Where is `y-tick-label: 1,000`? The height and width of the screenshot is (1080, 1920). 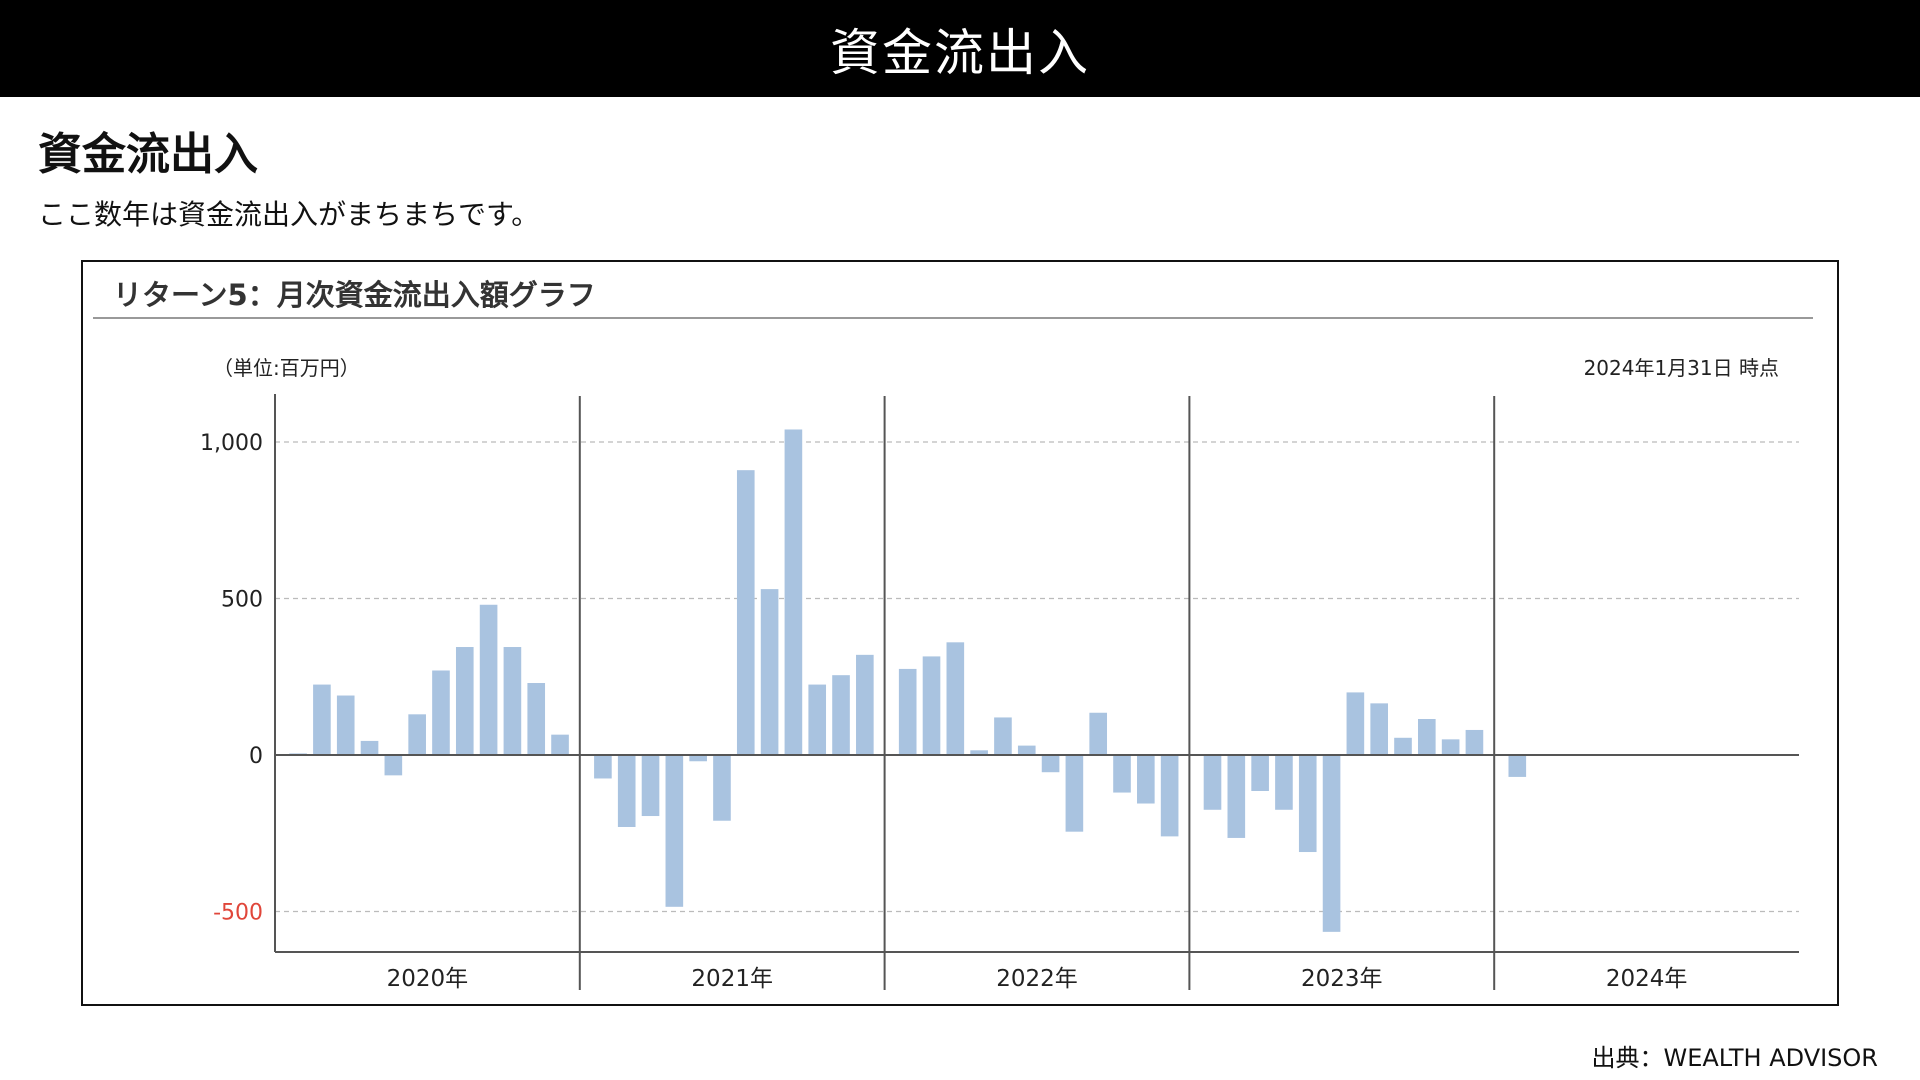
y-tick-label: 1,000 is located at coordinates (231, 443).